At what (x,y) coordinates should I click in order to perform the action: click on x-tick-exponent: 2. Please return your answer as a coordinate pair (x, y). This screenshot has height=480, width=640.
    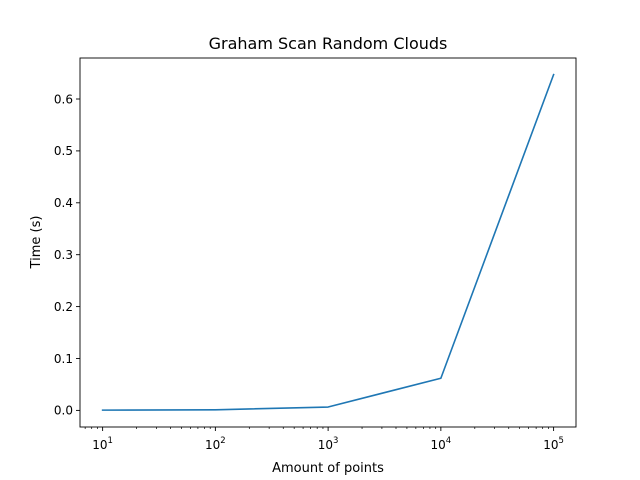
    Looking at the image, I should click on (222, 441).